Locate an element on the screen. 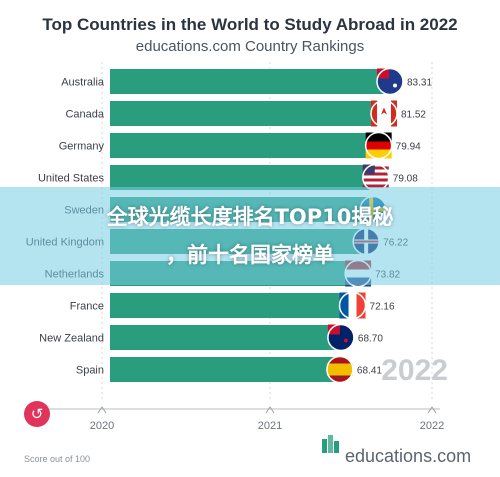 The height and width of the screenshot is (477, 500). canada-flag-icon is located at coordinates (384, 113).